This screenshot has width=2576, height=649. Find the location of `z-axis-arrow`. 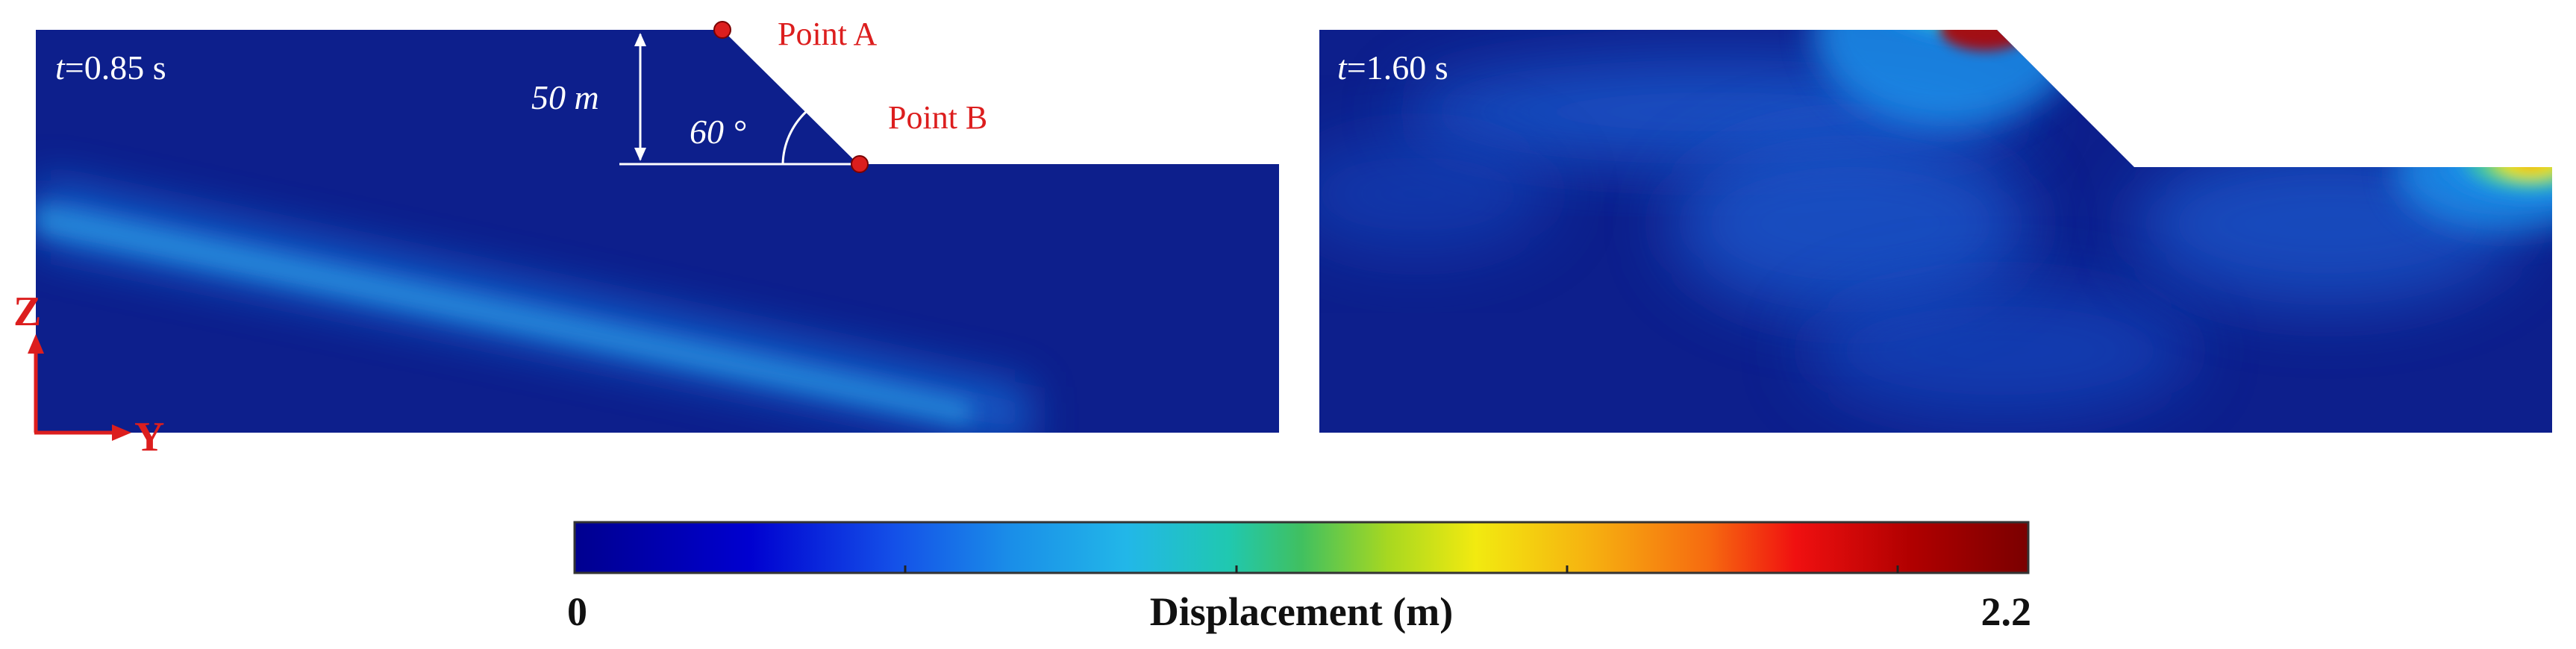

z-axis-arrow is located at coordinates (36, 344).